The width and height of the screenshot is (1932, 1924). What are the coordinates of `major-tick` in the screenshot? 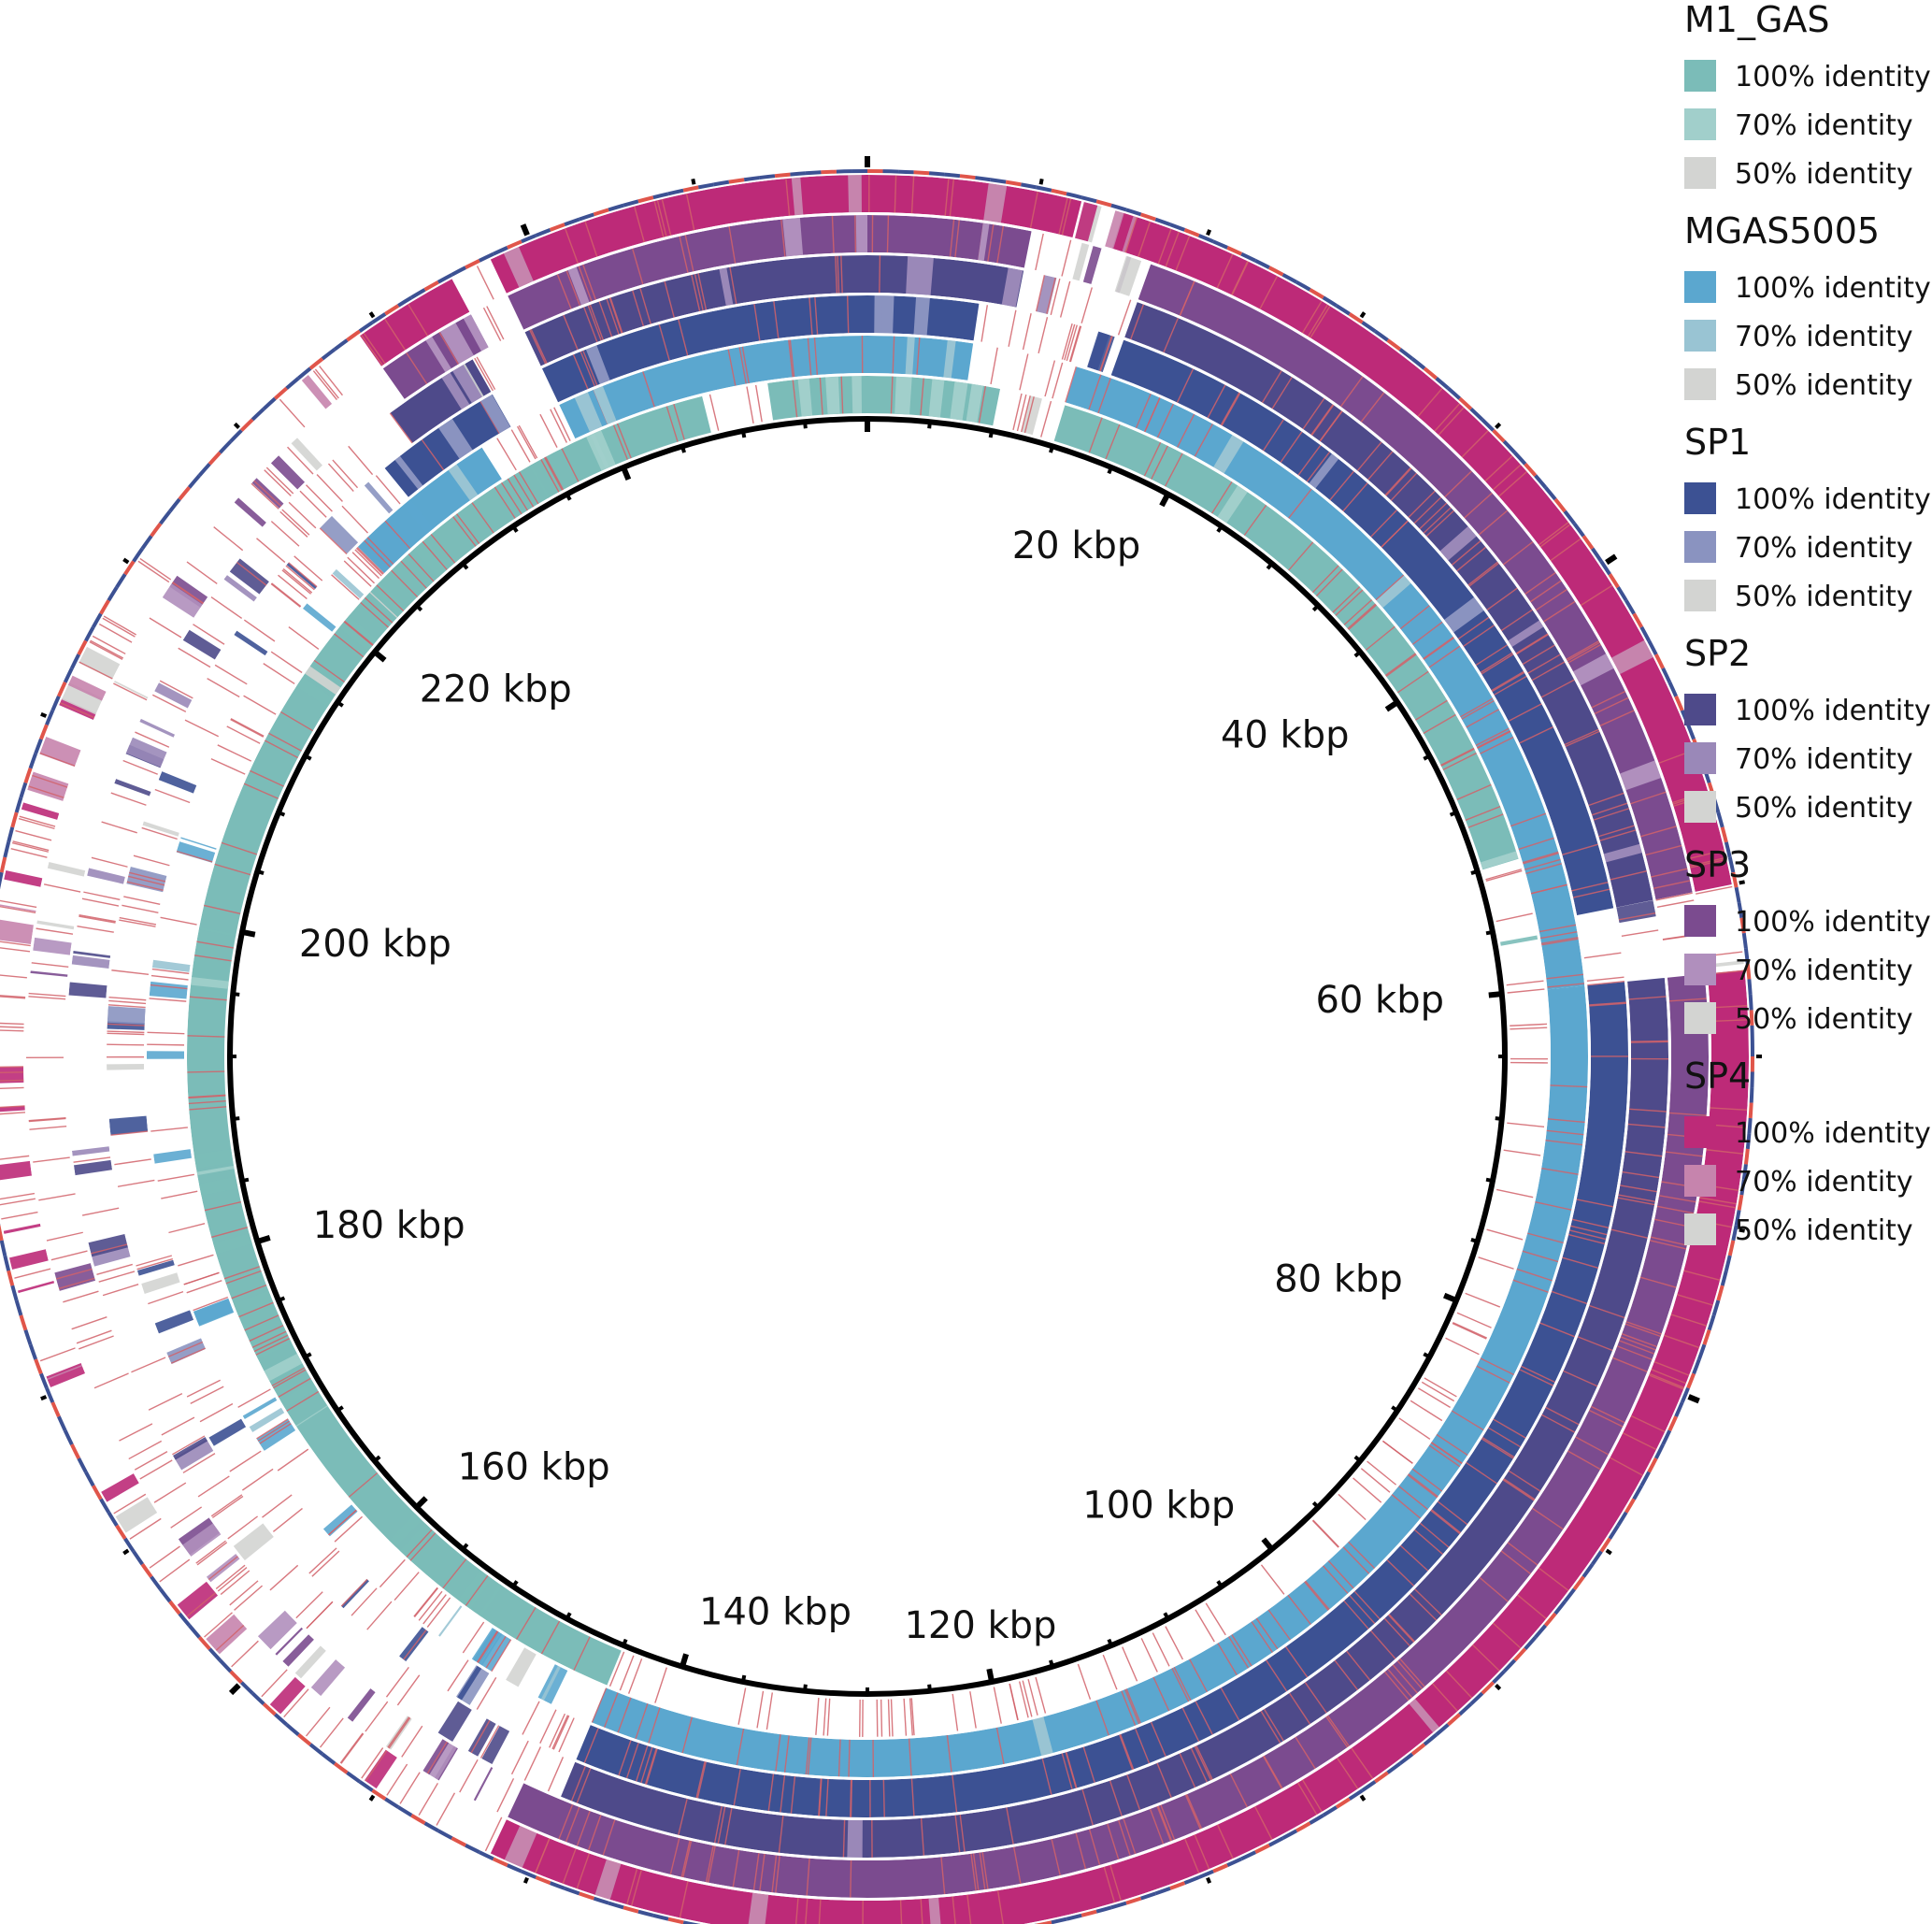 It's located at (990, 1675).